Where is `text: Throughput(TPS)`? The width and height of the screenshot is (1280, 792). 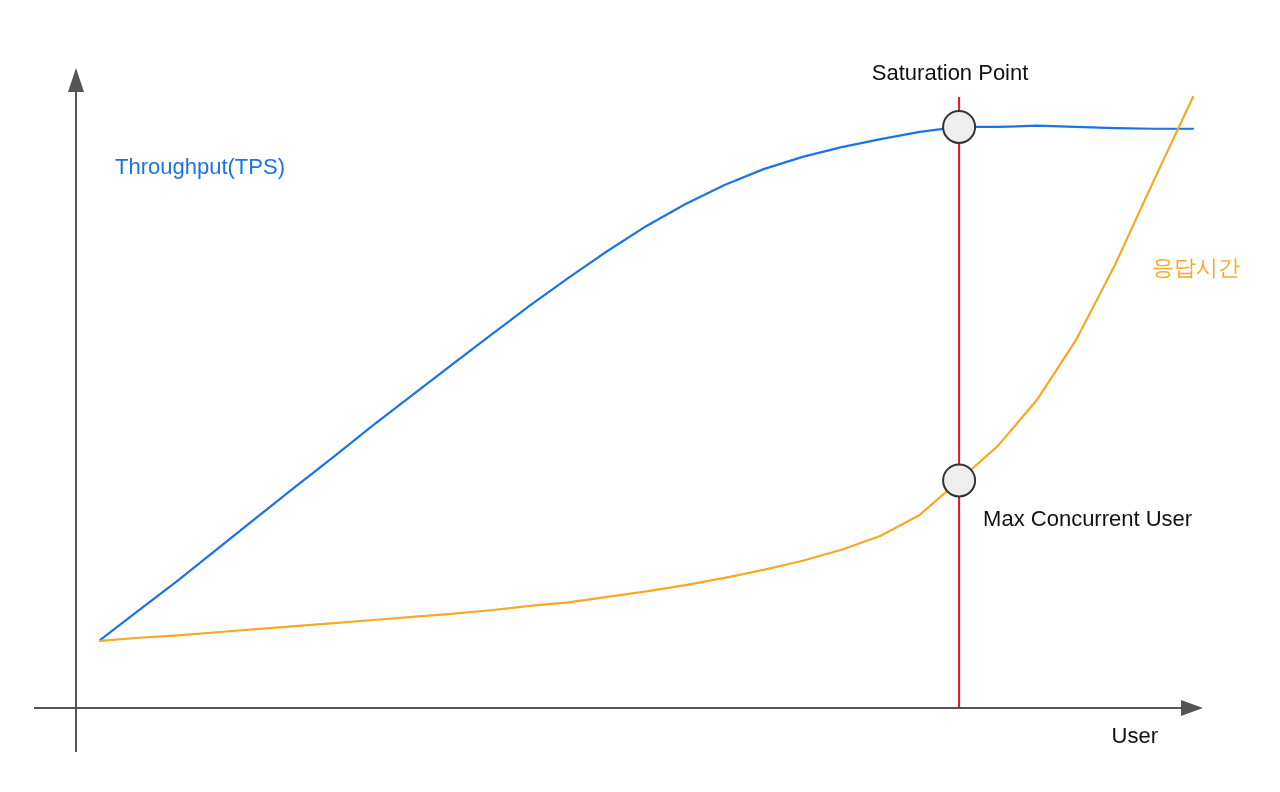
text: Throughput(TPS) is located at coordinates (200, 166).